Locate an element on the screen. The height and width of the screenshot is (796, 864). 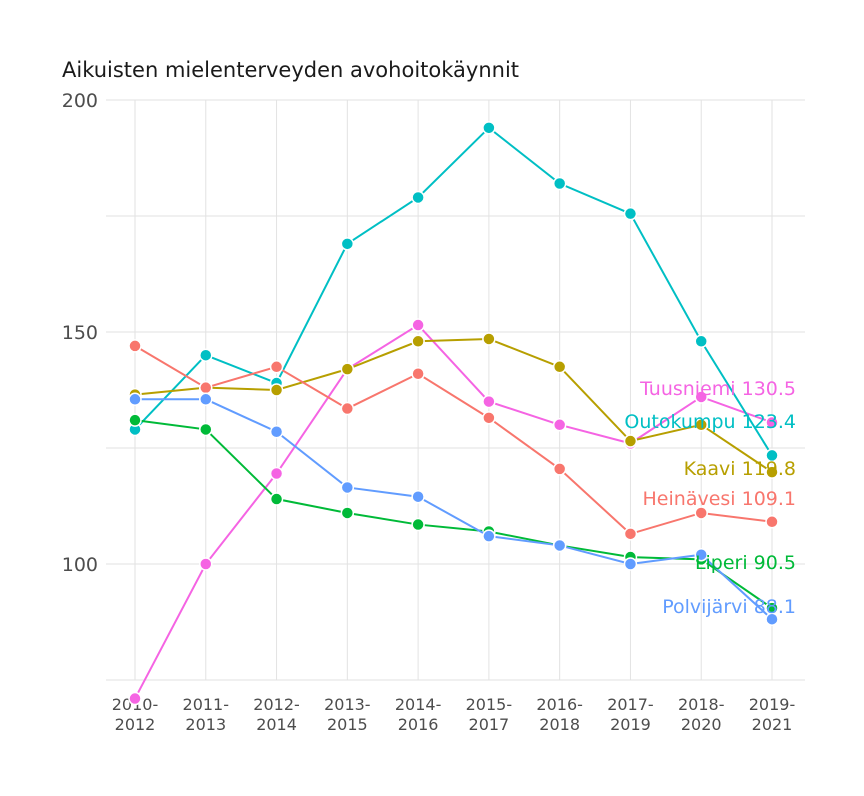
x-tick-label: 2013-2015 is located at coordinates (347, 714).